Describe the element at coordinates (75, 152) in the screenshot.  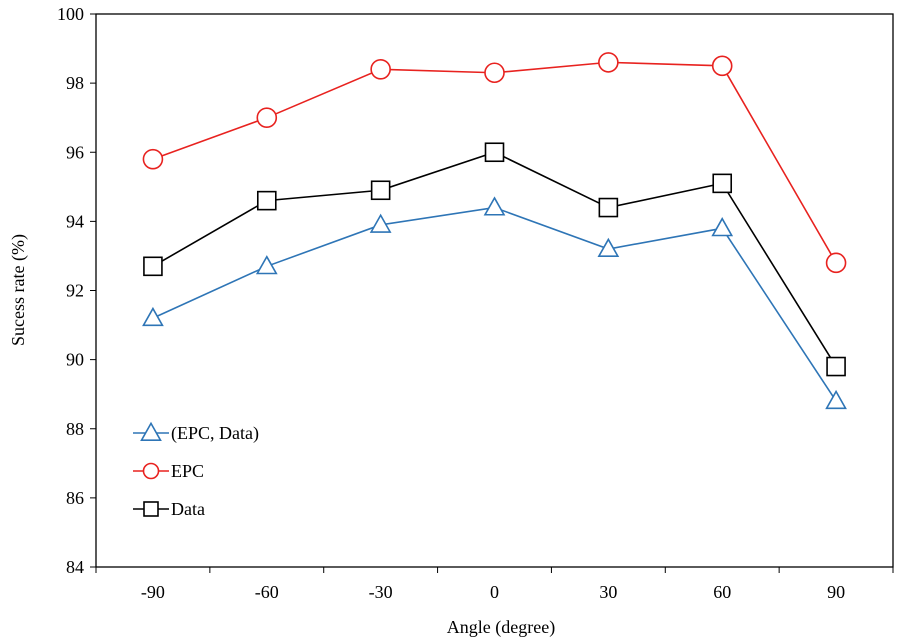
I see `y-tick-label: 96` at that location.